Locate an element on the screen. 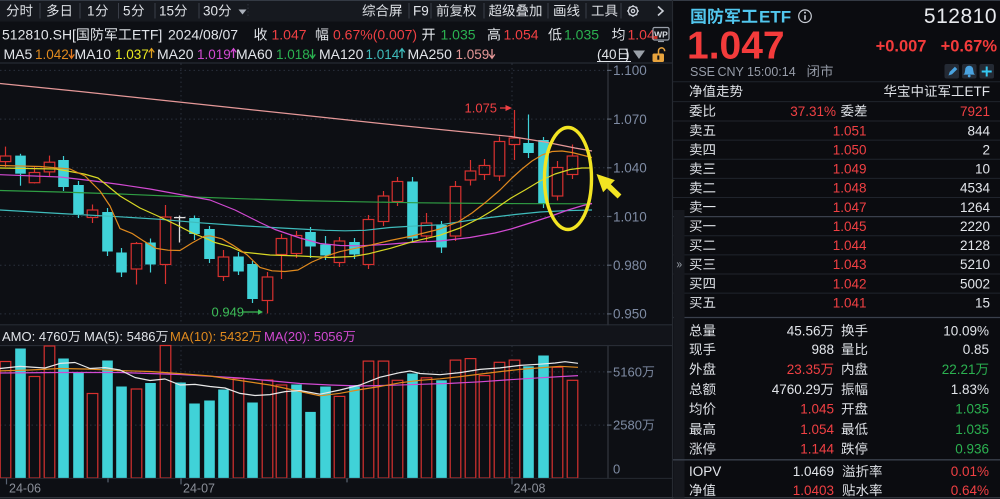 This screenshot has height=499, width=1000. svg-text: 1.043 is located at coordinates (850, 264).